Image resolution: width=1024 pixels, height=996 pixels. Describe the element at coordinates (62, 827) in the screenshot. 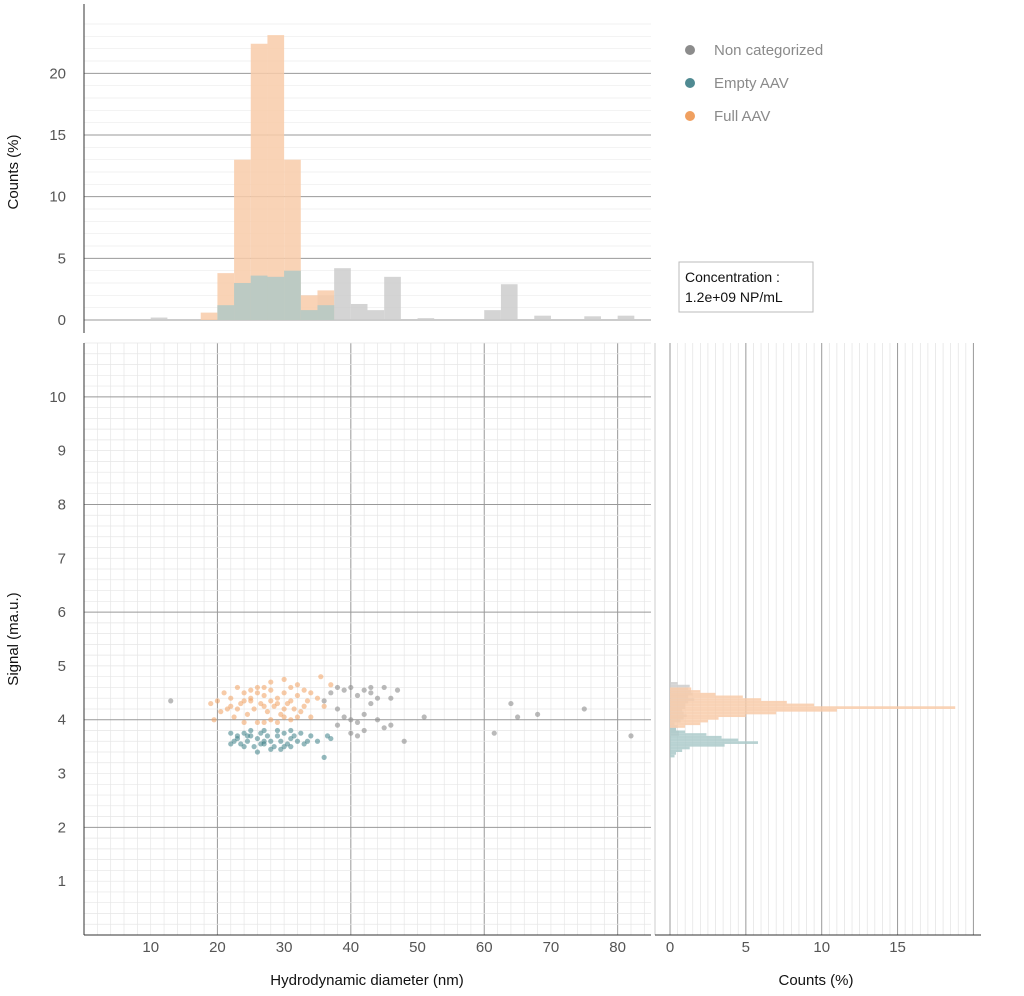

I see `y-tick-label: 2` at that location.